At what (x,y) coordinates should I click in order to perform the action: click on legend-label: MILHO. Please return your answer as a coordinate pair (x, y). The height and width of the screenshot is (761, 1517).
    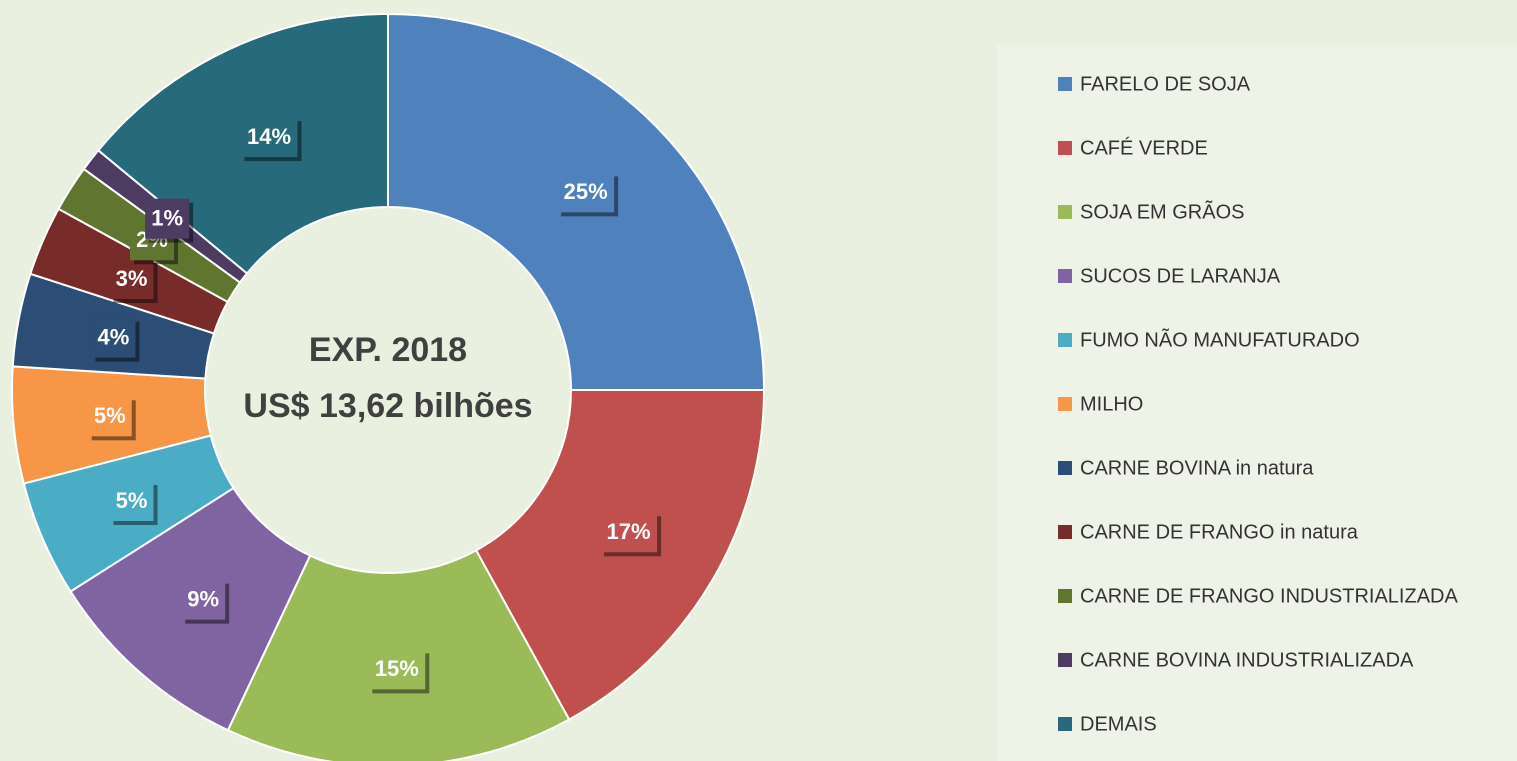
    Looking at the image, I should click on (1111, 404).